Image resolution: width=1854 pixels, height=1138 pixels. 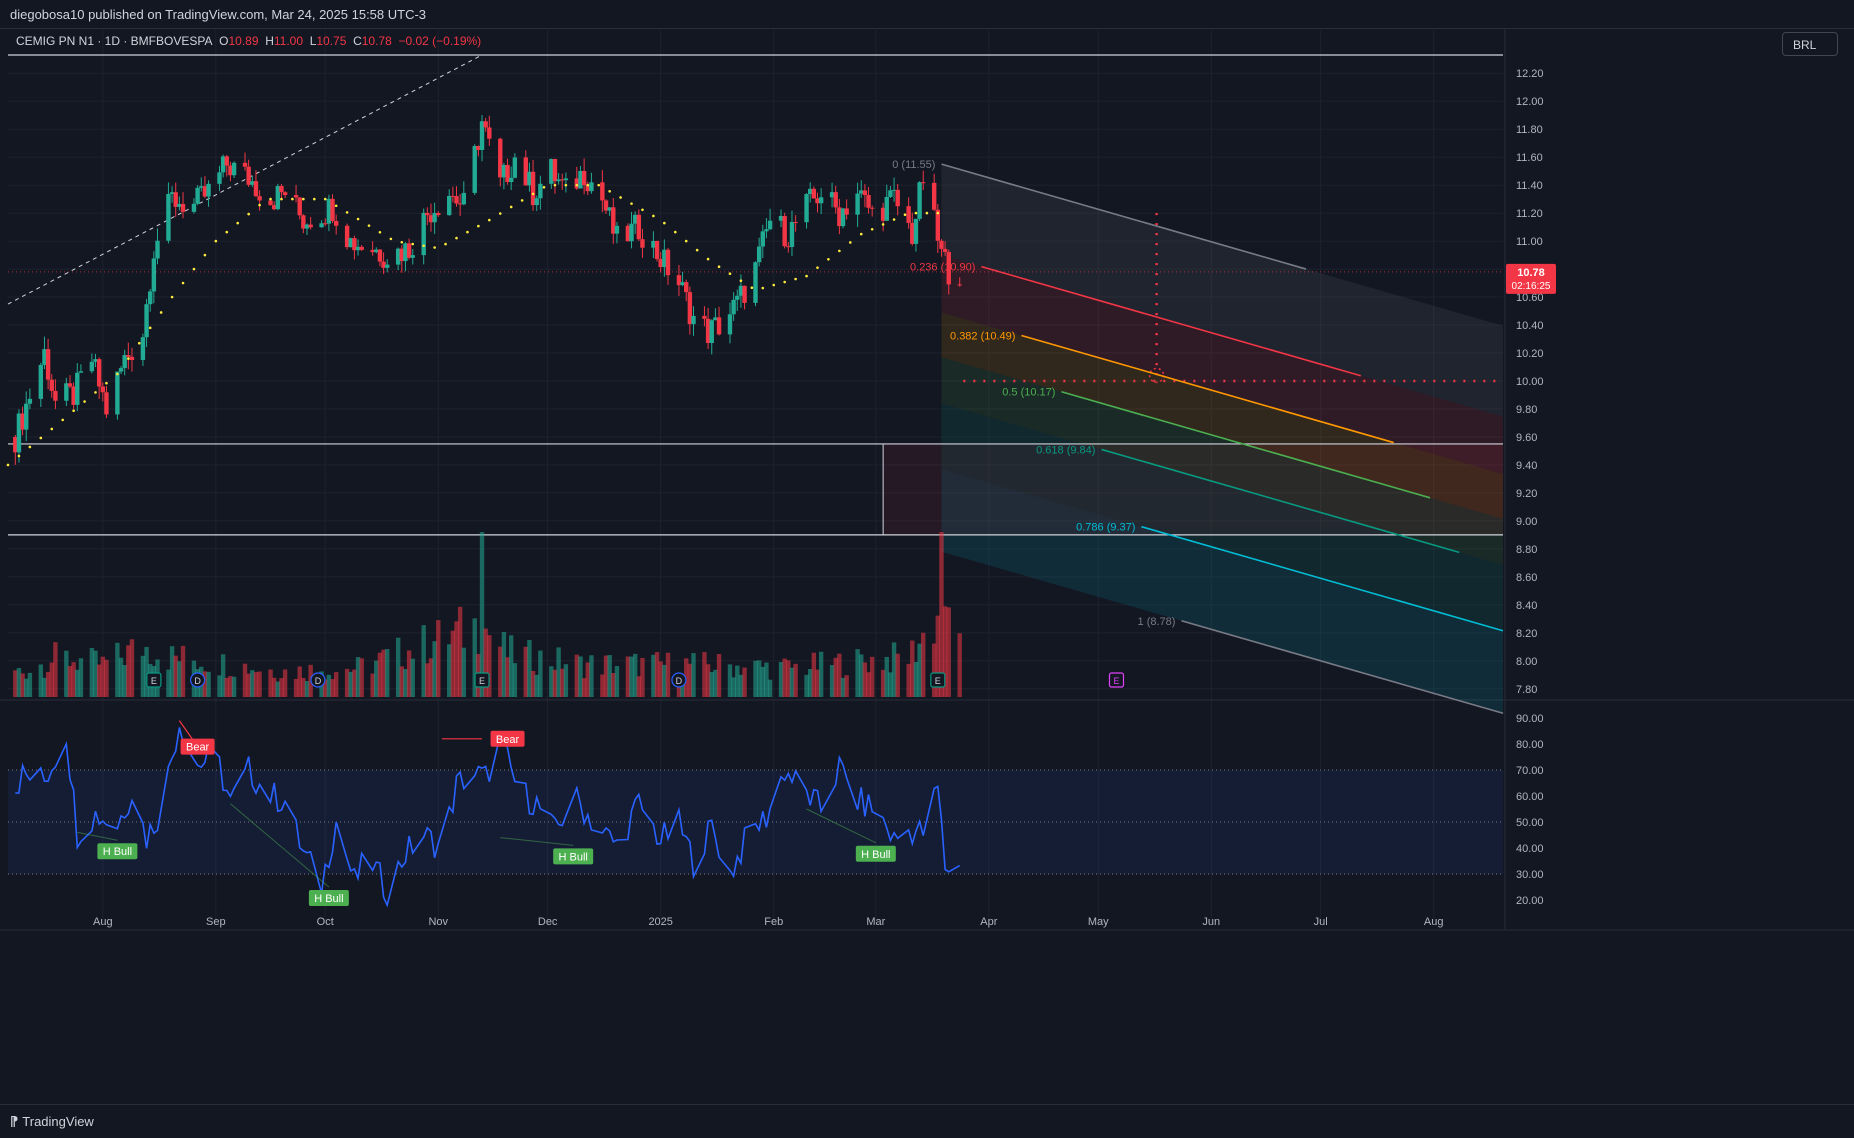 I want to click on time-axis-label: Feb, so click(x=773, y=922).